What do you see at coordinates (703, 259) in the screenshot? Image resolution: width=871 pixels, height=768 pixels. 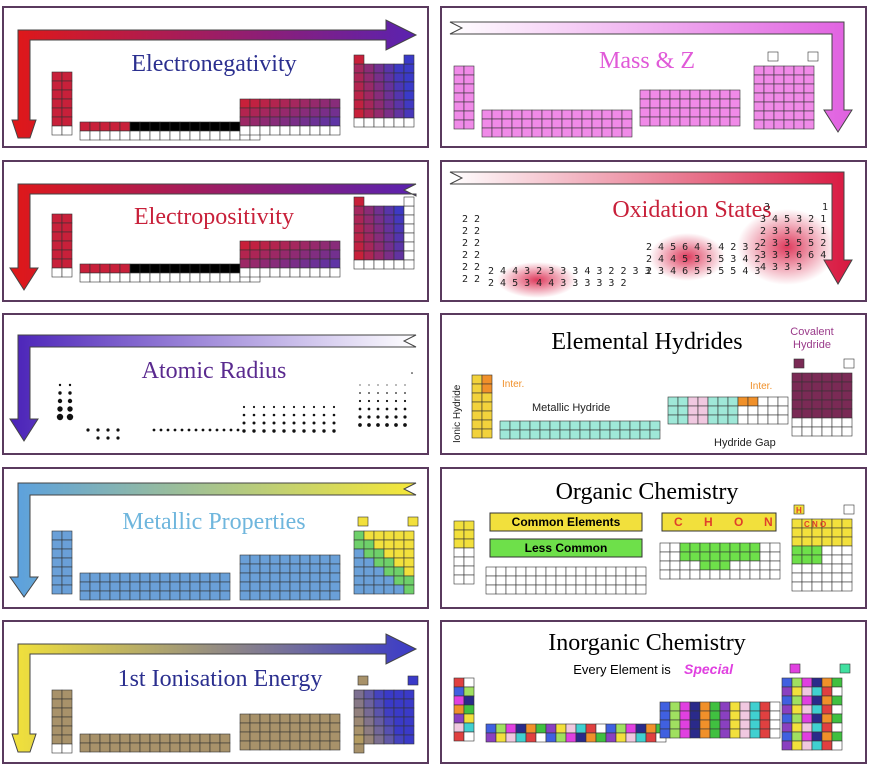 I see `ox-row: 2 4 4 5 3 5 5 3 4 2` at bounding box center [703, 259].